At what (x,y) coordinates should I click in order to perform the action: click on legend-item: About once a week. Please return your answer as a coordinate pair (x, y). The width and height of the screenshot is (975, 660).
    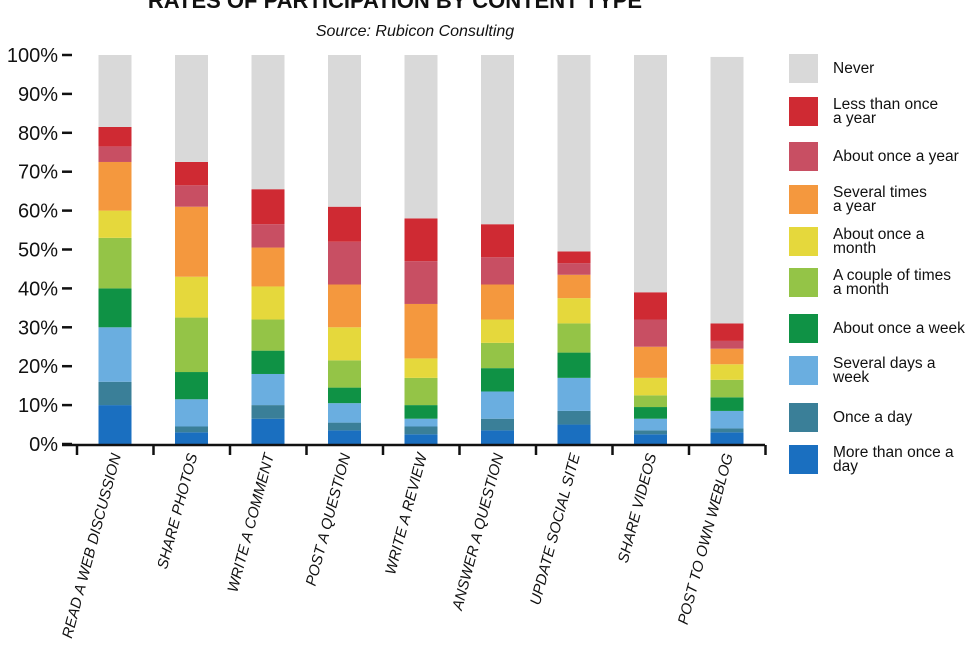
    Looking at the image, I should click on (877, 328).